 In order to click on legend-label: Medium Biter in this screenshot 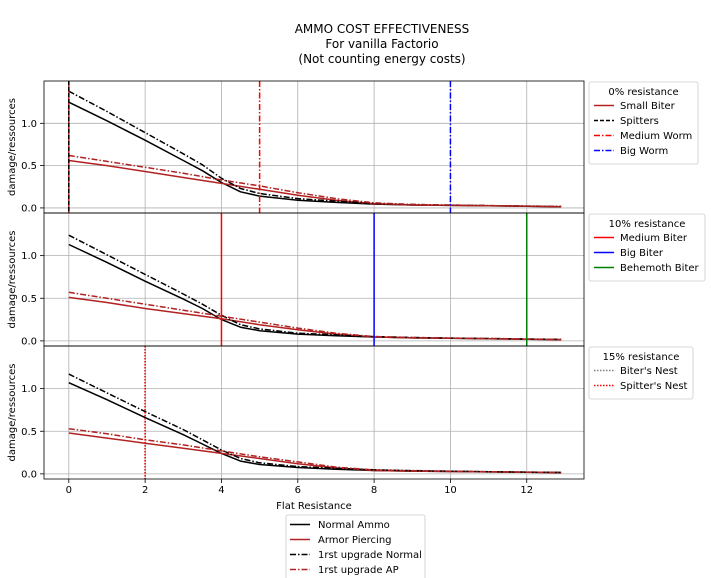, I will do `click(654, 238)`.